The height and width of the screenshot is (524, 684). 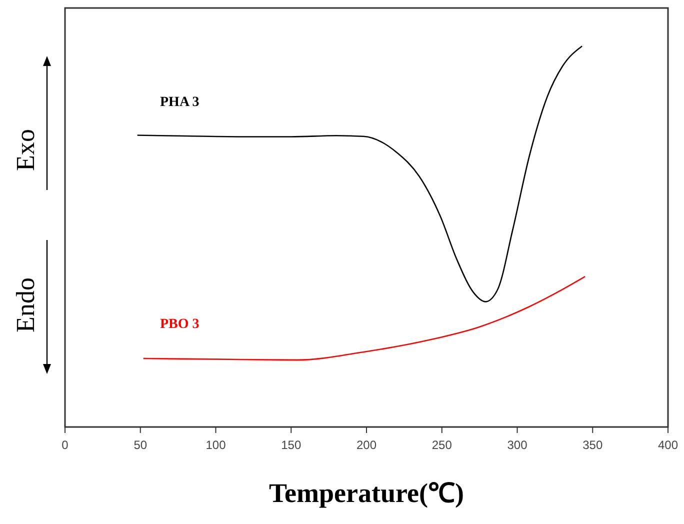 I want to click on text: Endo, so click(x=25, y=305).